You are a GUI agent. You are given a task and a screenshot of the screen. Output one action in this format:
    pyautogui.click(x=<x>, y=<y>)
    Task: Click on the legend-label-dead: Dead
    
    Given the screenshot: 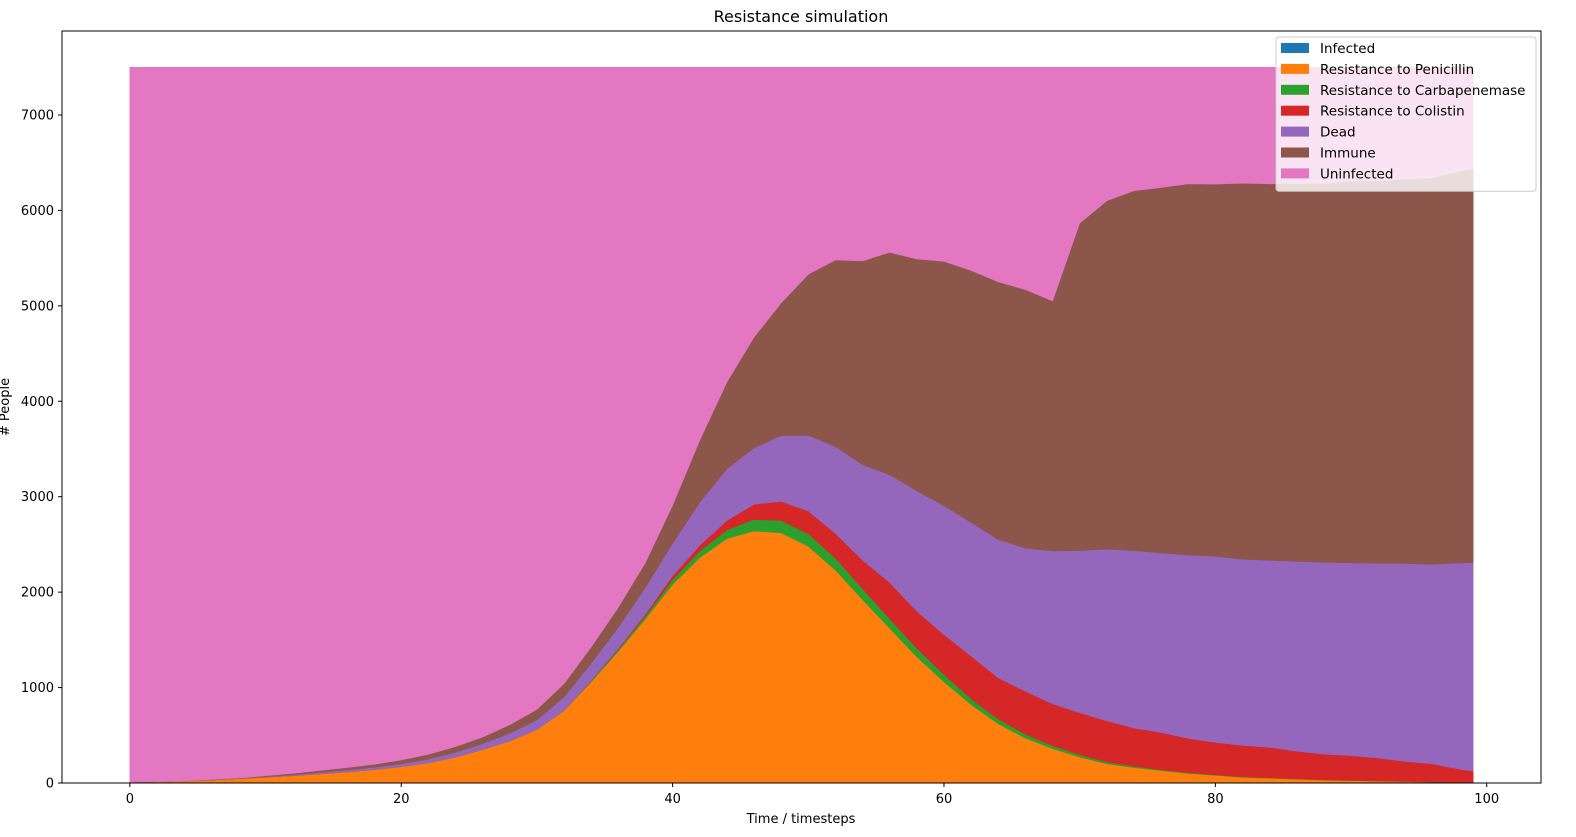 What is the action you would take?
    pyautogui.click(x=1338, y=133)
    